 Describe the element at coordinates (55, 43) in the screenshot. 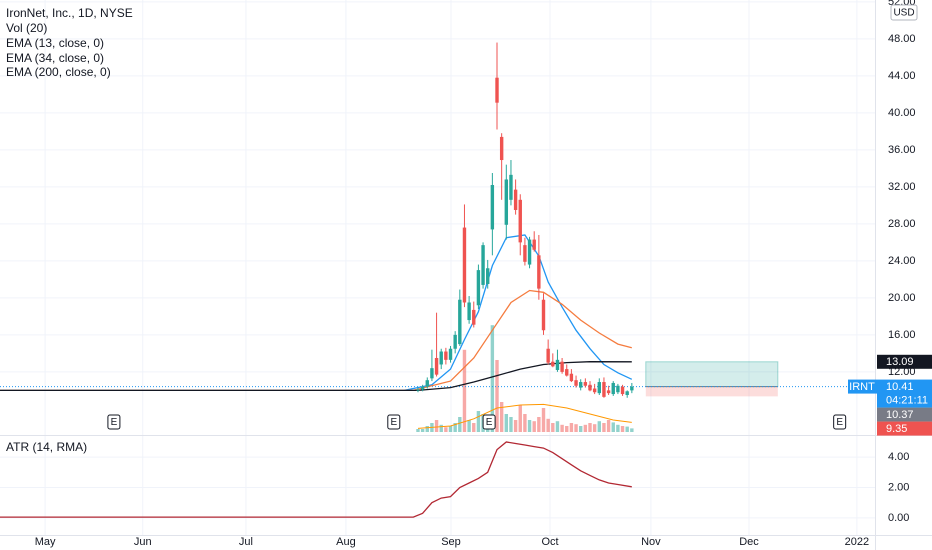

I see `legend-ema: EMA (13, close, 0)` at that location.